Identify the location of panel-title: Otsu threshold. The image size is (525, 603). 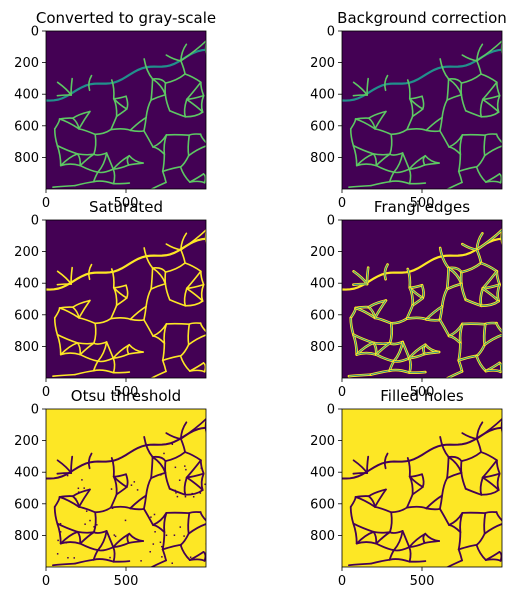
(126, 396).